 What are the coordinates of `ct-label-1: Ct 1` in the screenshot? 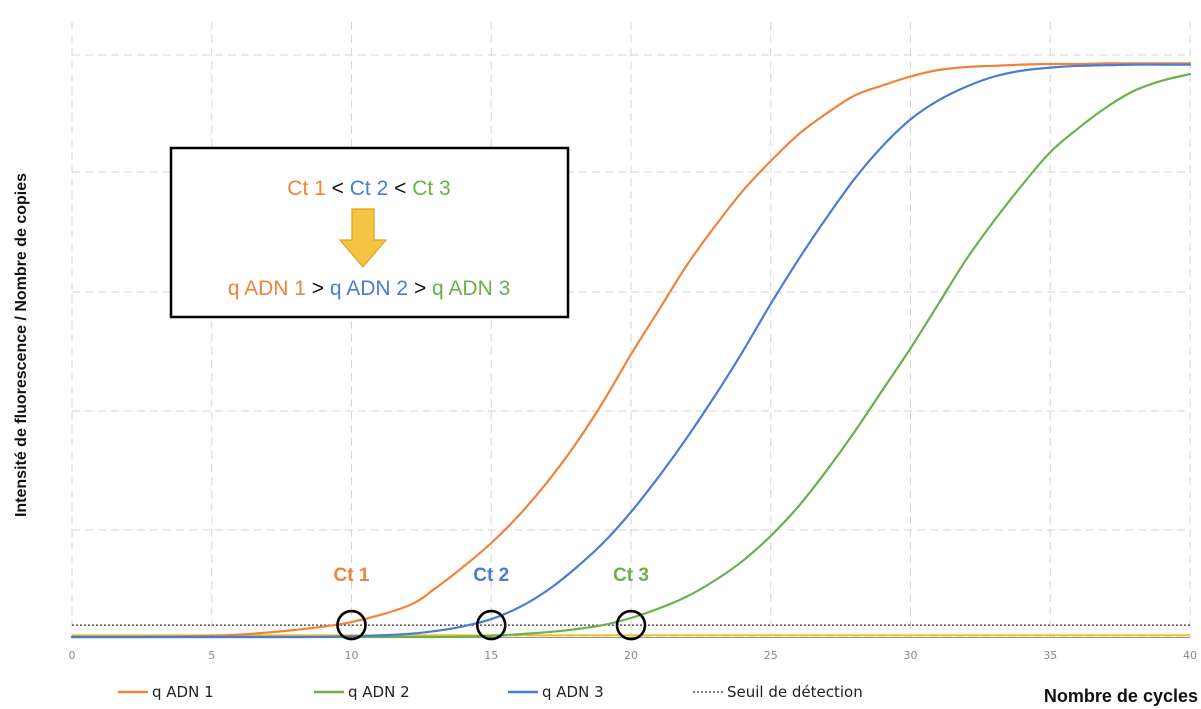 It's located at (352, 575).